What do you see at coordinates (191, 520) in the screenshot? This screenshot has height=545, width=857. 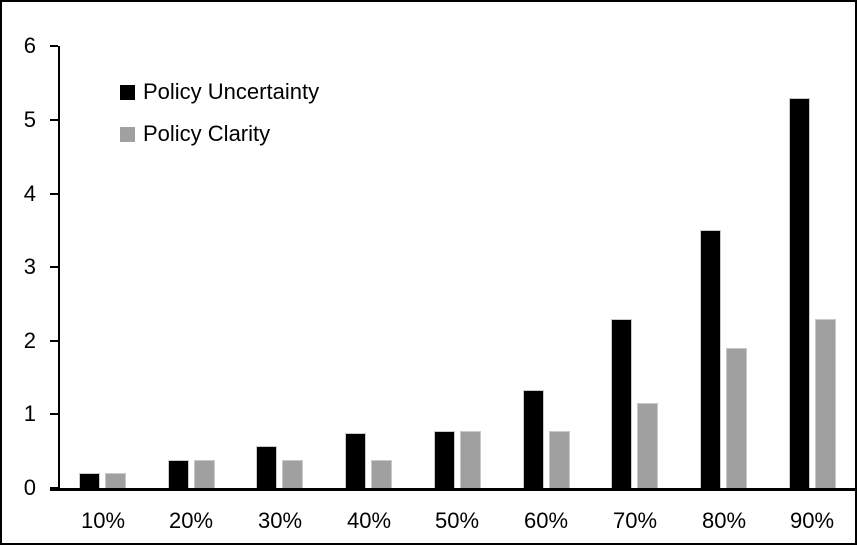 I see `x-axis-label: 20%` at bounding box center [191, 520].